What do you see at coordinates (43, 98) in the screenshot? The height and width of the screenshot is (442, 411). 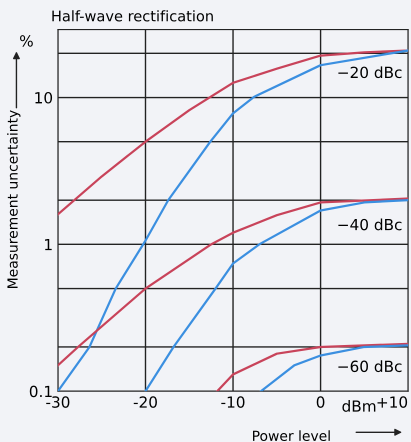 I see `y-tick-label: 10` at bounding box center [43, 98].